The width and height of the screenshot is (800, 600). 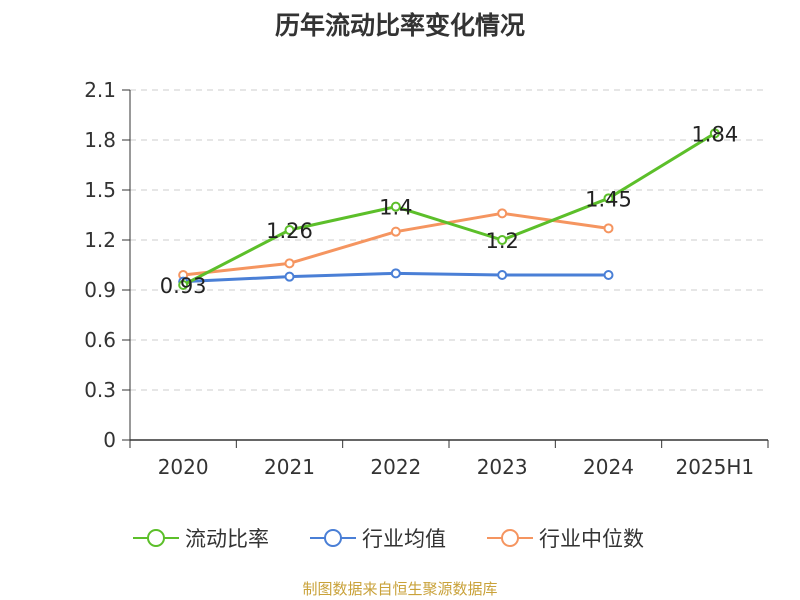 I want to click on data-label-2: 1.4, so click(x=395, y=208).